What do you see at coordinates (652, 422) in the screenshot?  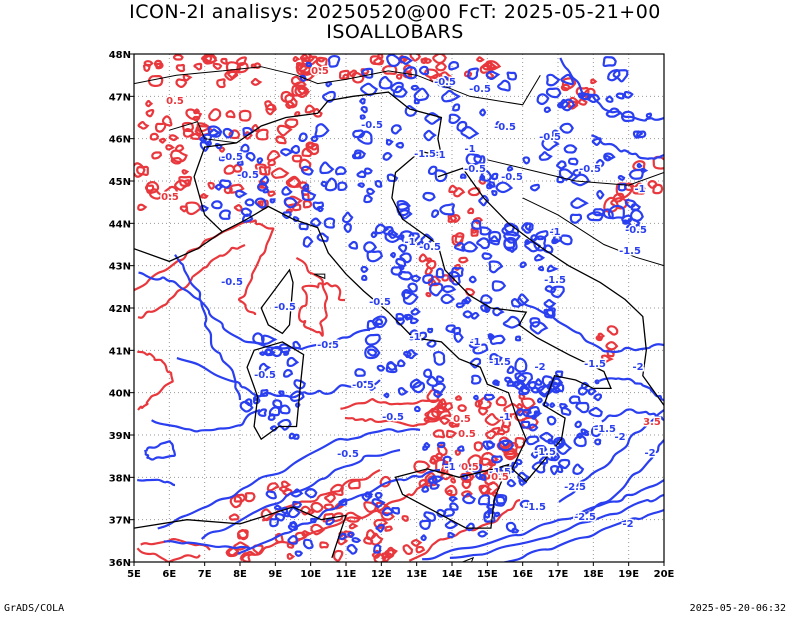 I see `contour-label: 3.5` at bounding box center [652, 422].